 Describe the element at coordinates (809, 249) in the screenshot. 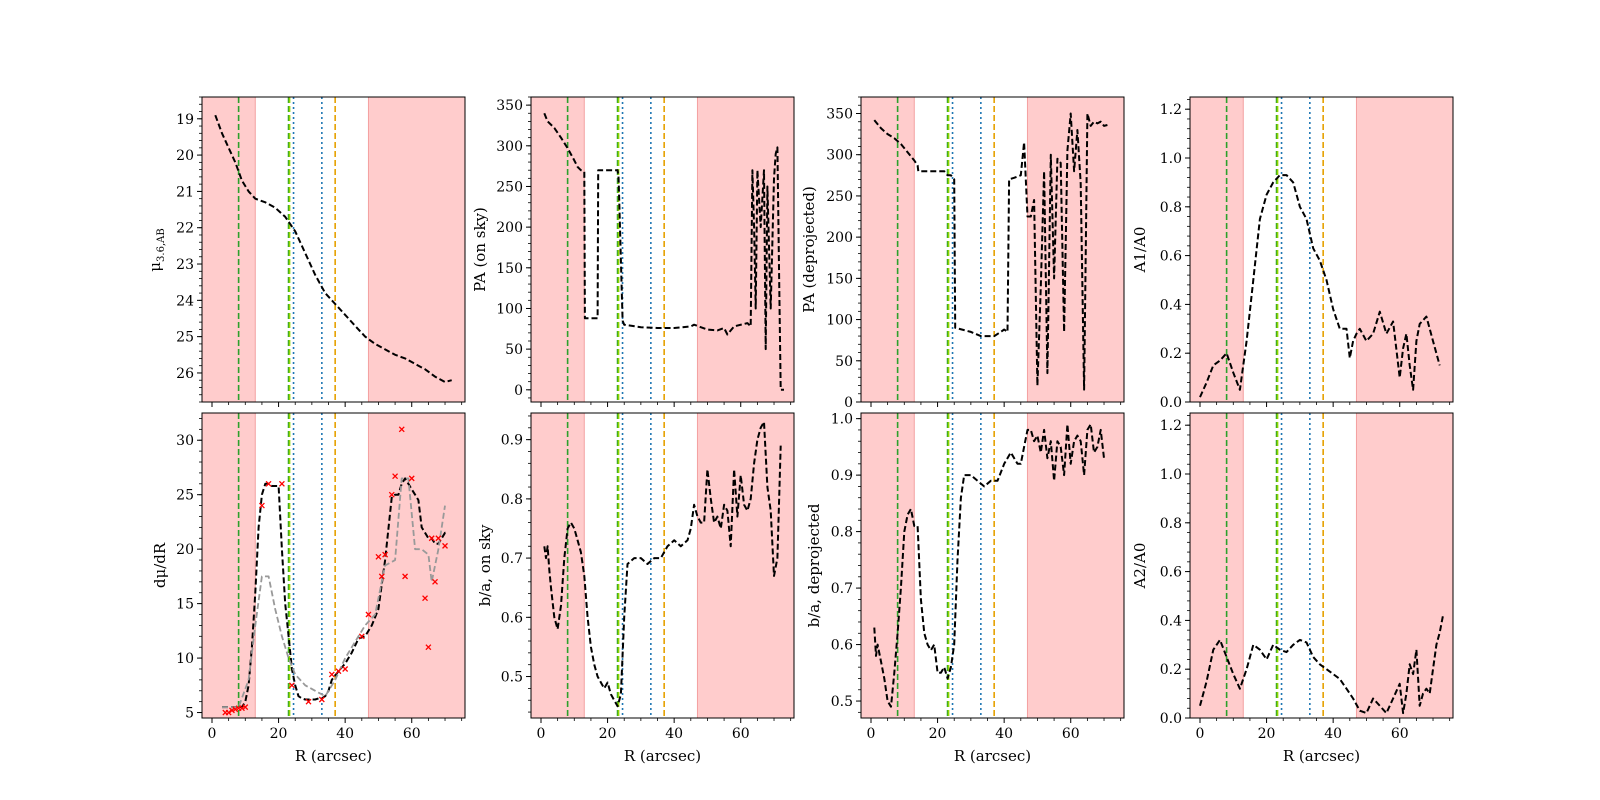

I see `y-axis-label: PA (deprojected)` at that location.